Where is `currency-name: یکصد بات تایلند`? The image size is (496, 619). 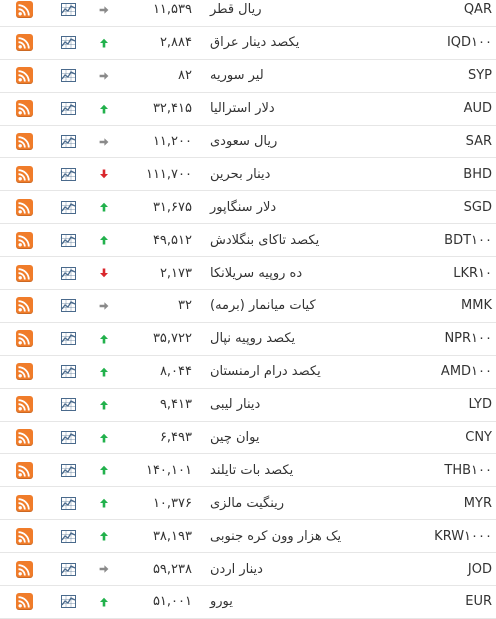
currency-name: یکصد بات تایلند is located at coordinates (252, 470).